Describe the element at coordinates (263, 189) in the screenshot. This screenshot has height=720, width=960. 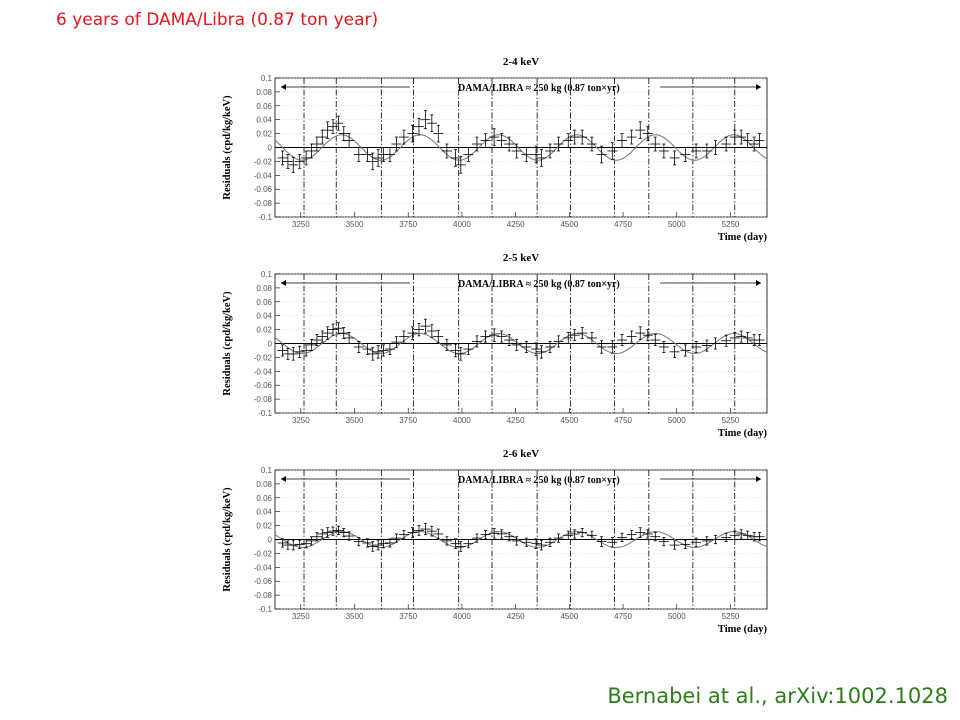
I see `y-tick-label: -0.06` at that location.